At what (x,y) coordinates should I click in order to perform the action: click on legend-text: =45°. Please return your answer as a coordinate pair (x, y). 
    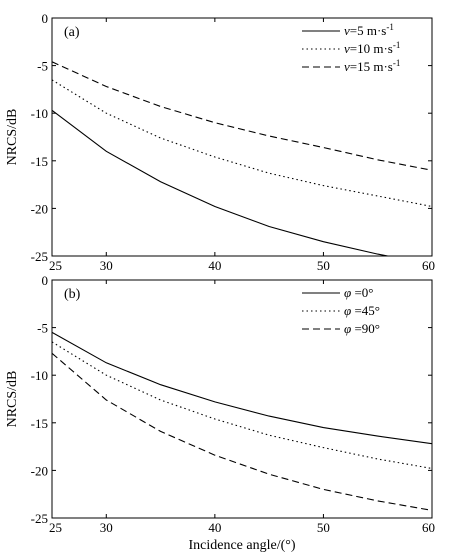
    Looking at the image, I should click on (365, 310).